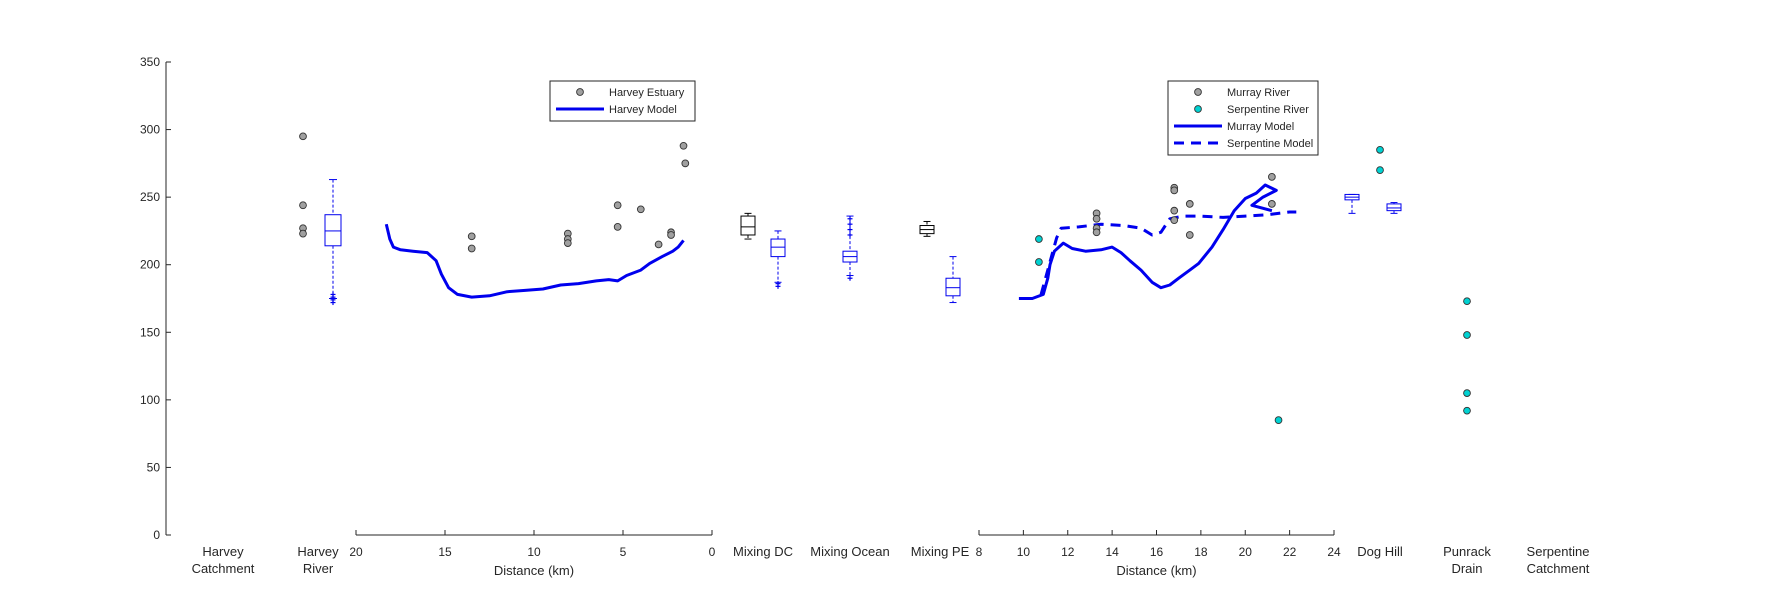 This screenshot has height=596, width=1772. Describe the element at coordinates (445, 552) in the screenshot. I see `x-tick-label: 15` at that location.